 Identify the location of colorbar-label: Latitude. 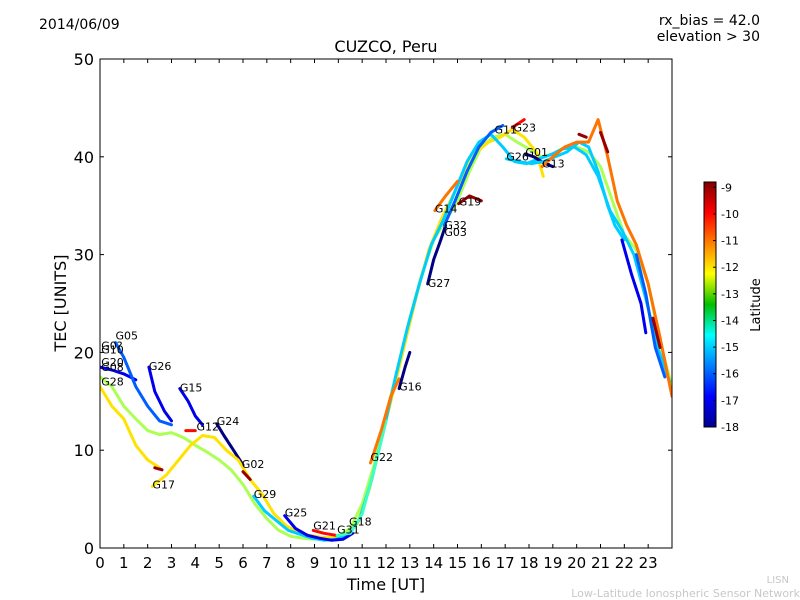
(756, 305).